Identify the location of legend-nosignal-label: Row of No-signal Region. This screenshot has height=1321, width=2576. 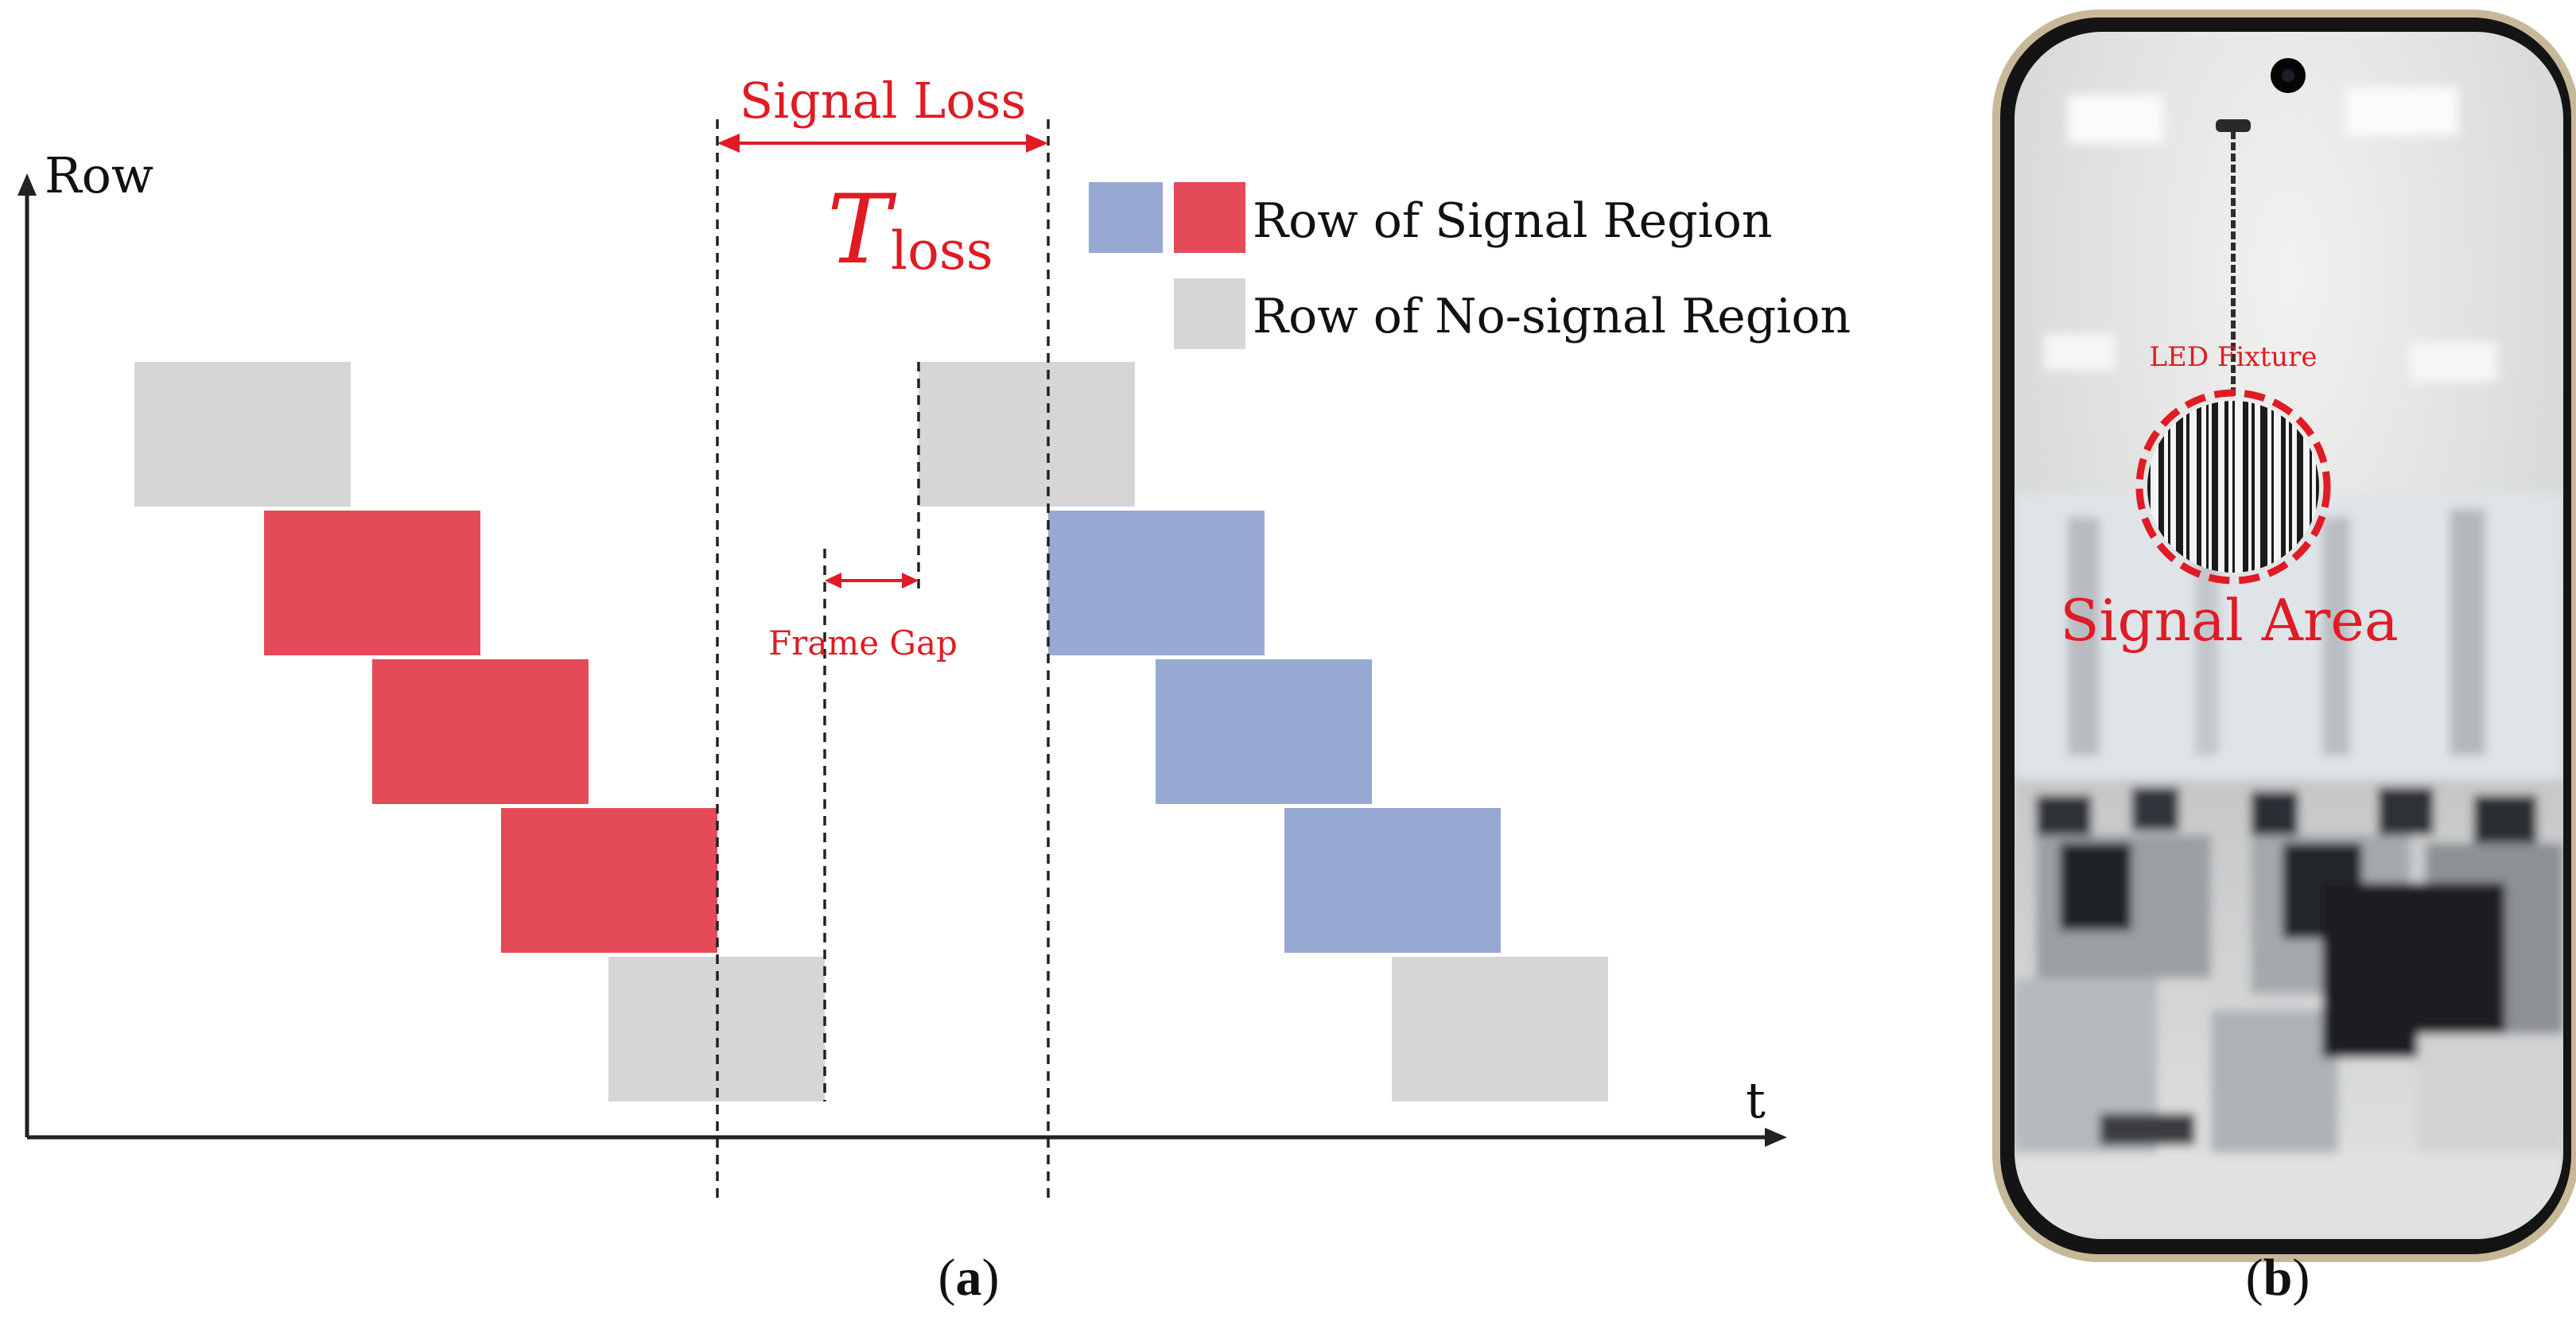
(1552, 316).